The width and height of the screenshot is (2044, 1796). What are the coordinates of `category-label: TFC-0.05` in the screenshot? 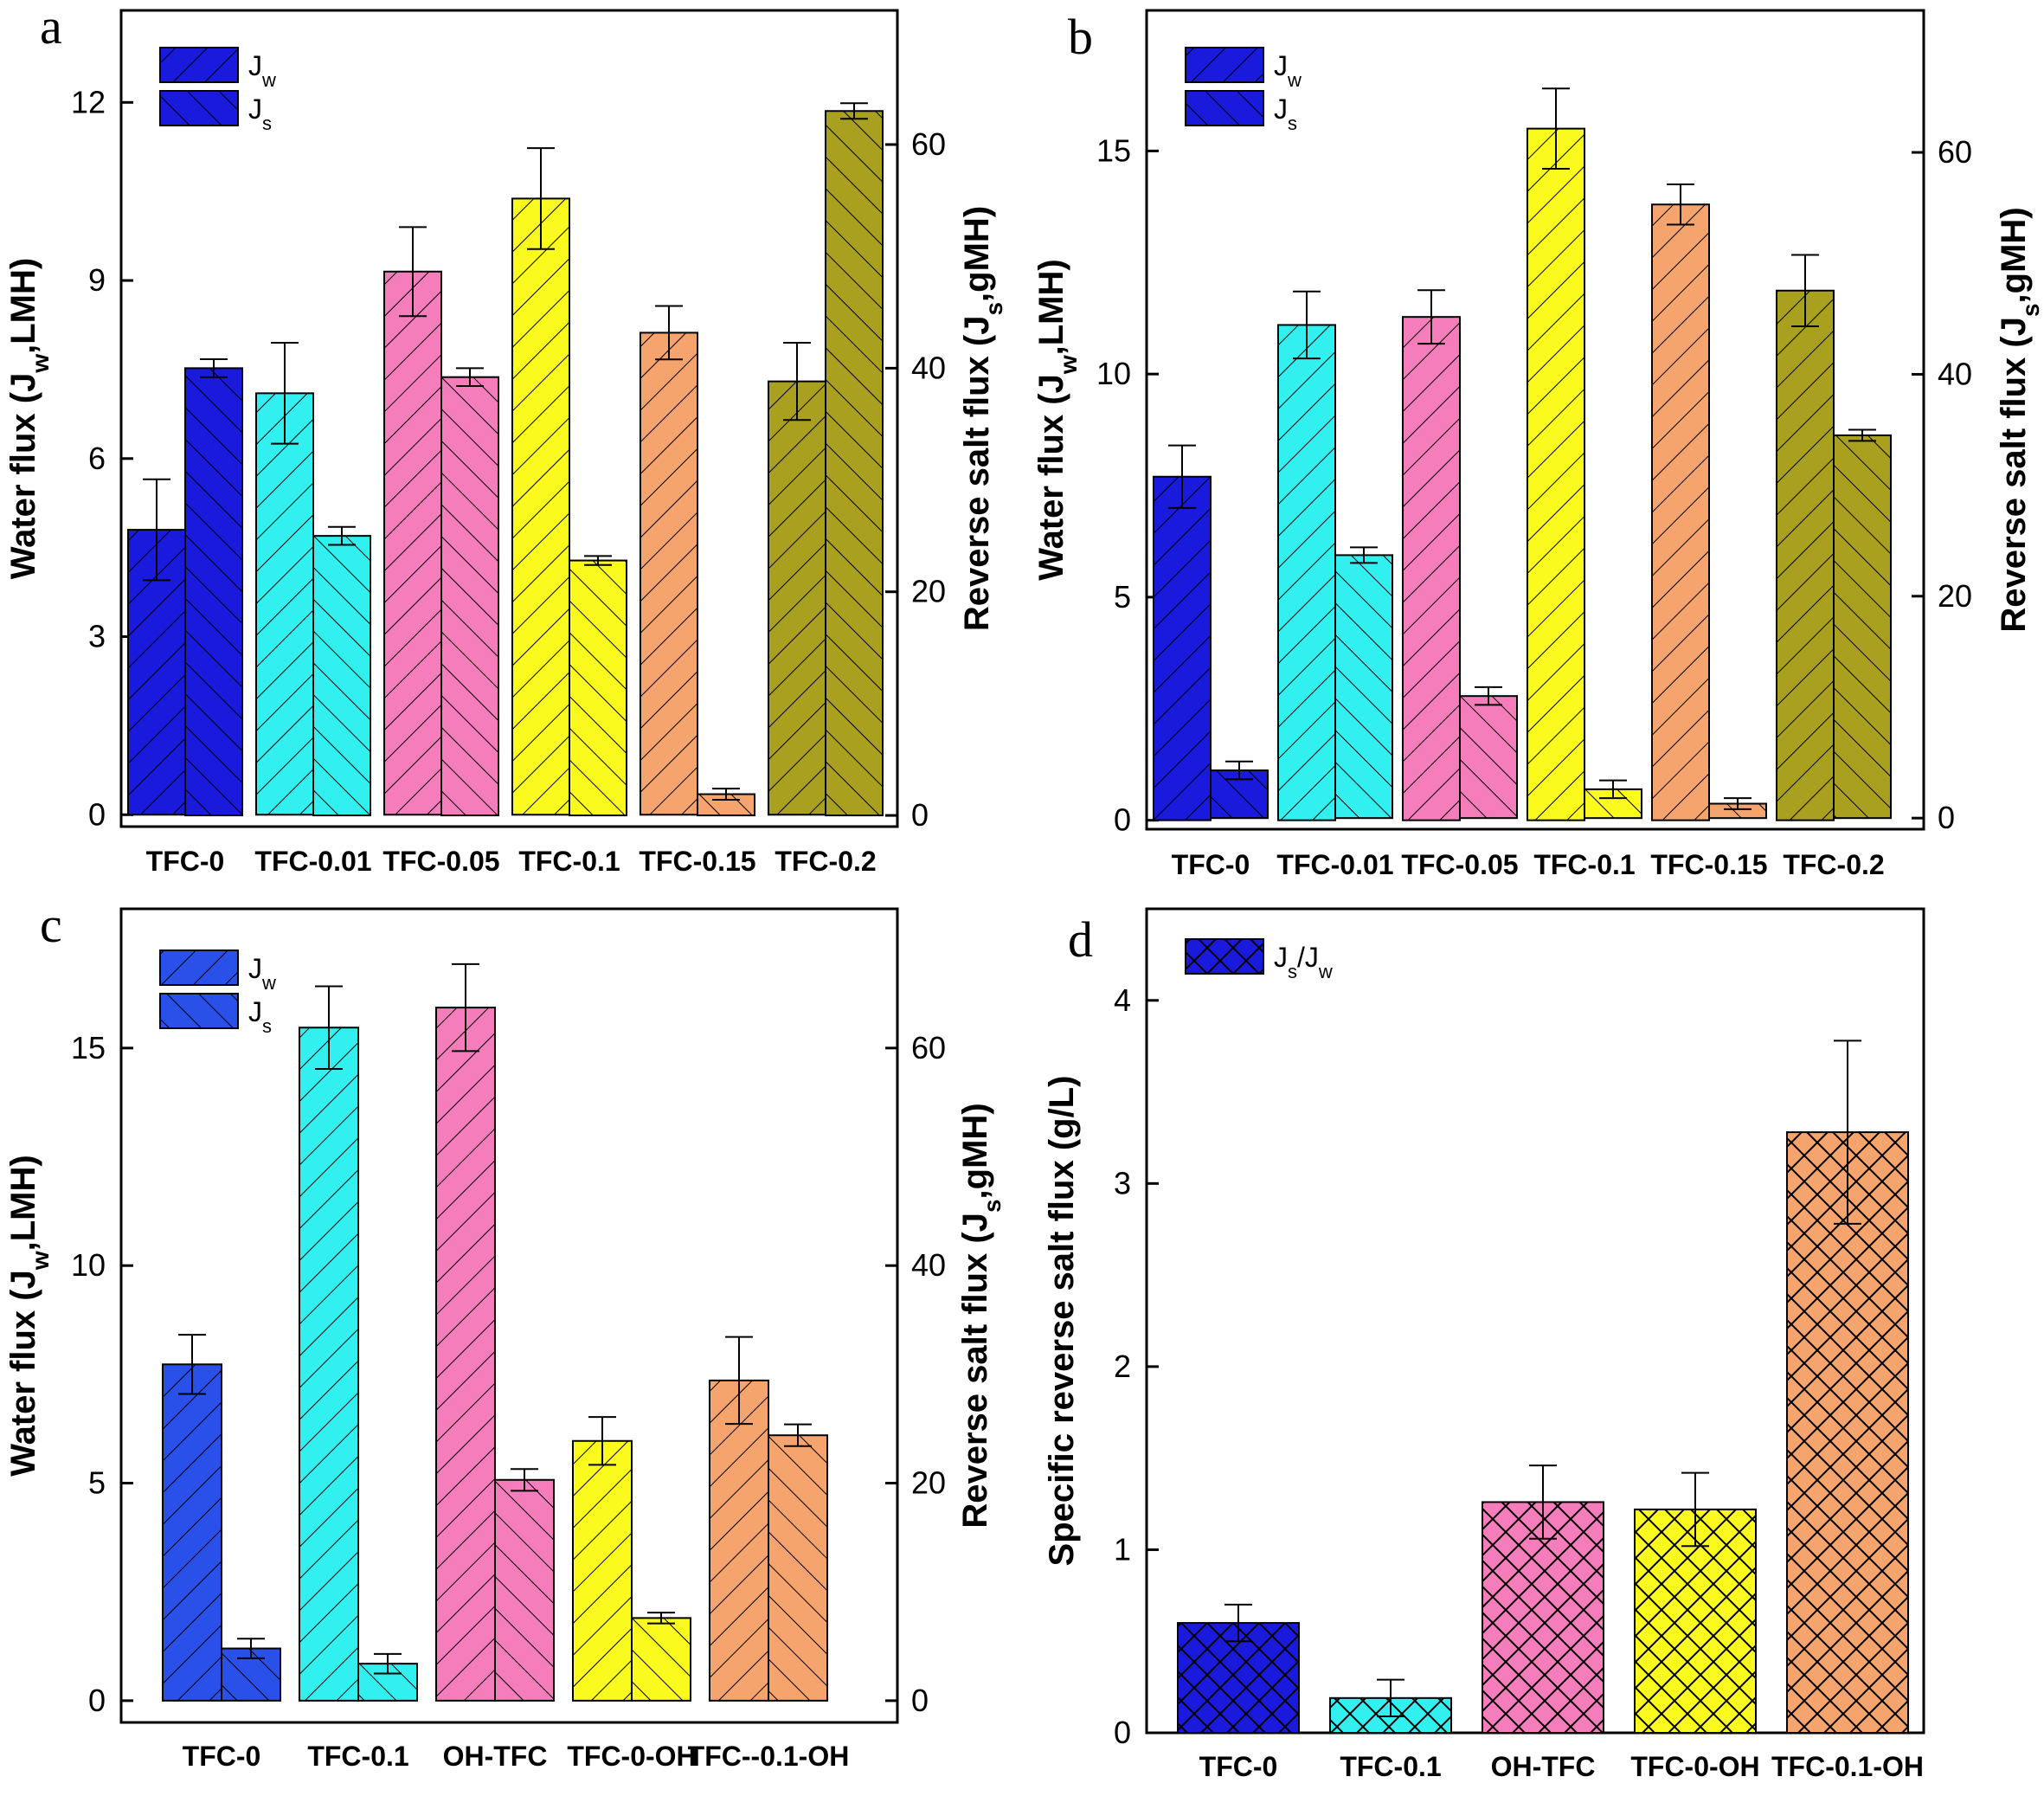 It's located at (440, 861).